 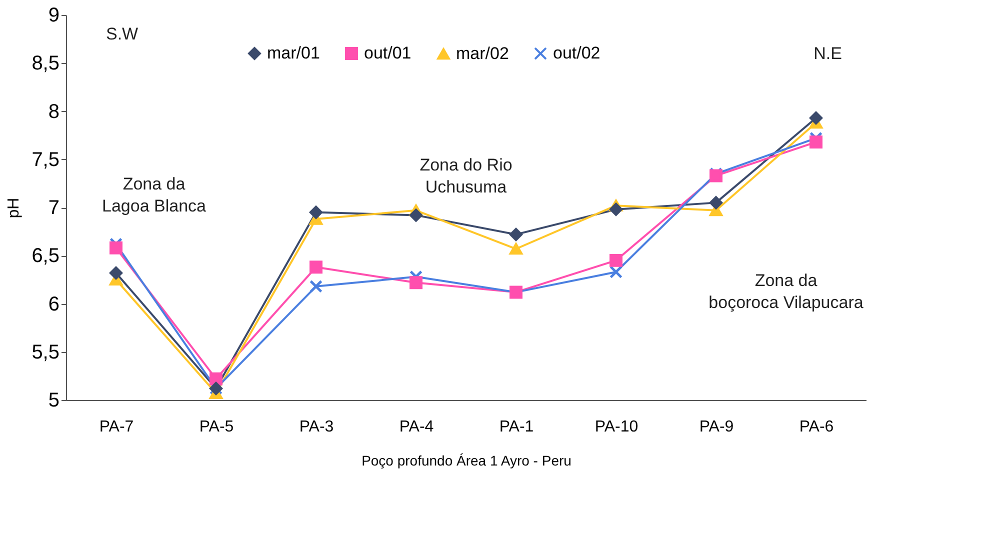 What do you see at coordinates (716, 427) in the screenshot?
I see `x-tick-label: PA-9` at bounding box center [716, 427].